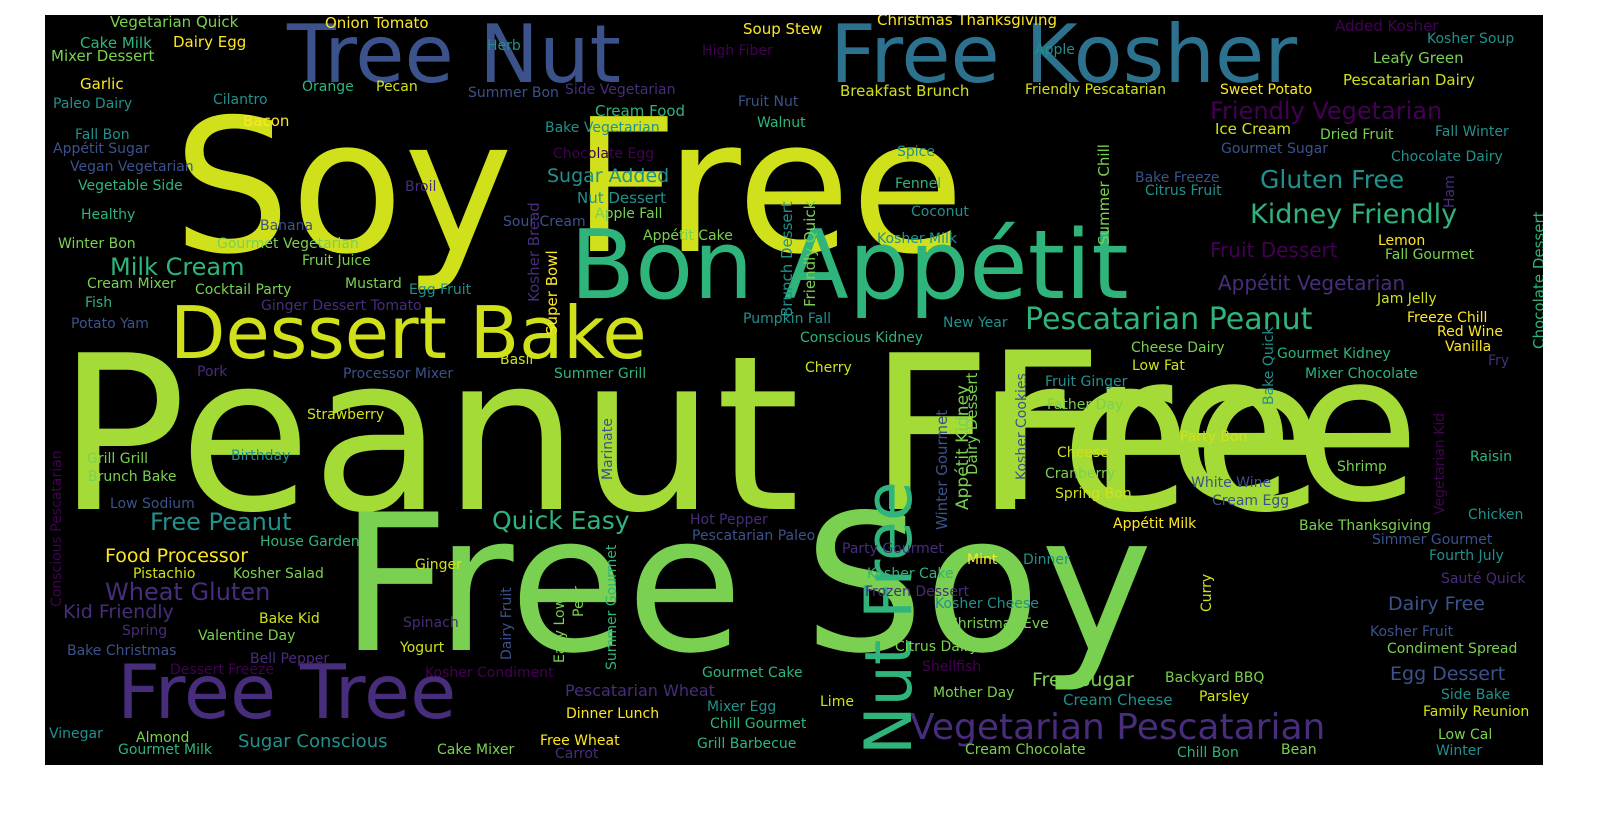 The image size is (1614, 818). I want to click on word-ginger-dessert-tomato: Ginger Dessert Tomato, so click(341, 306).